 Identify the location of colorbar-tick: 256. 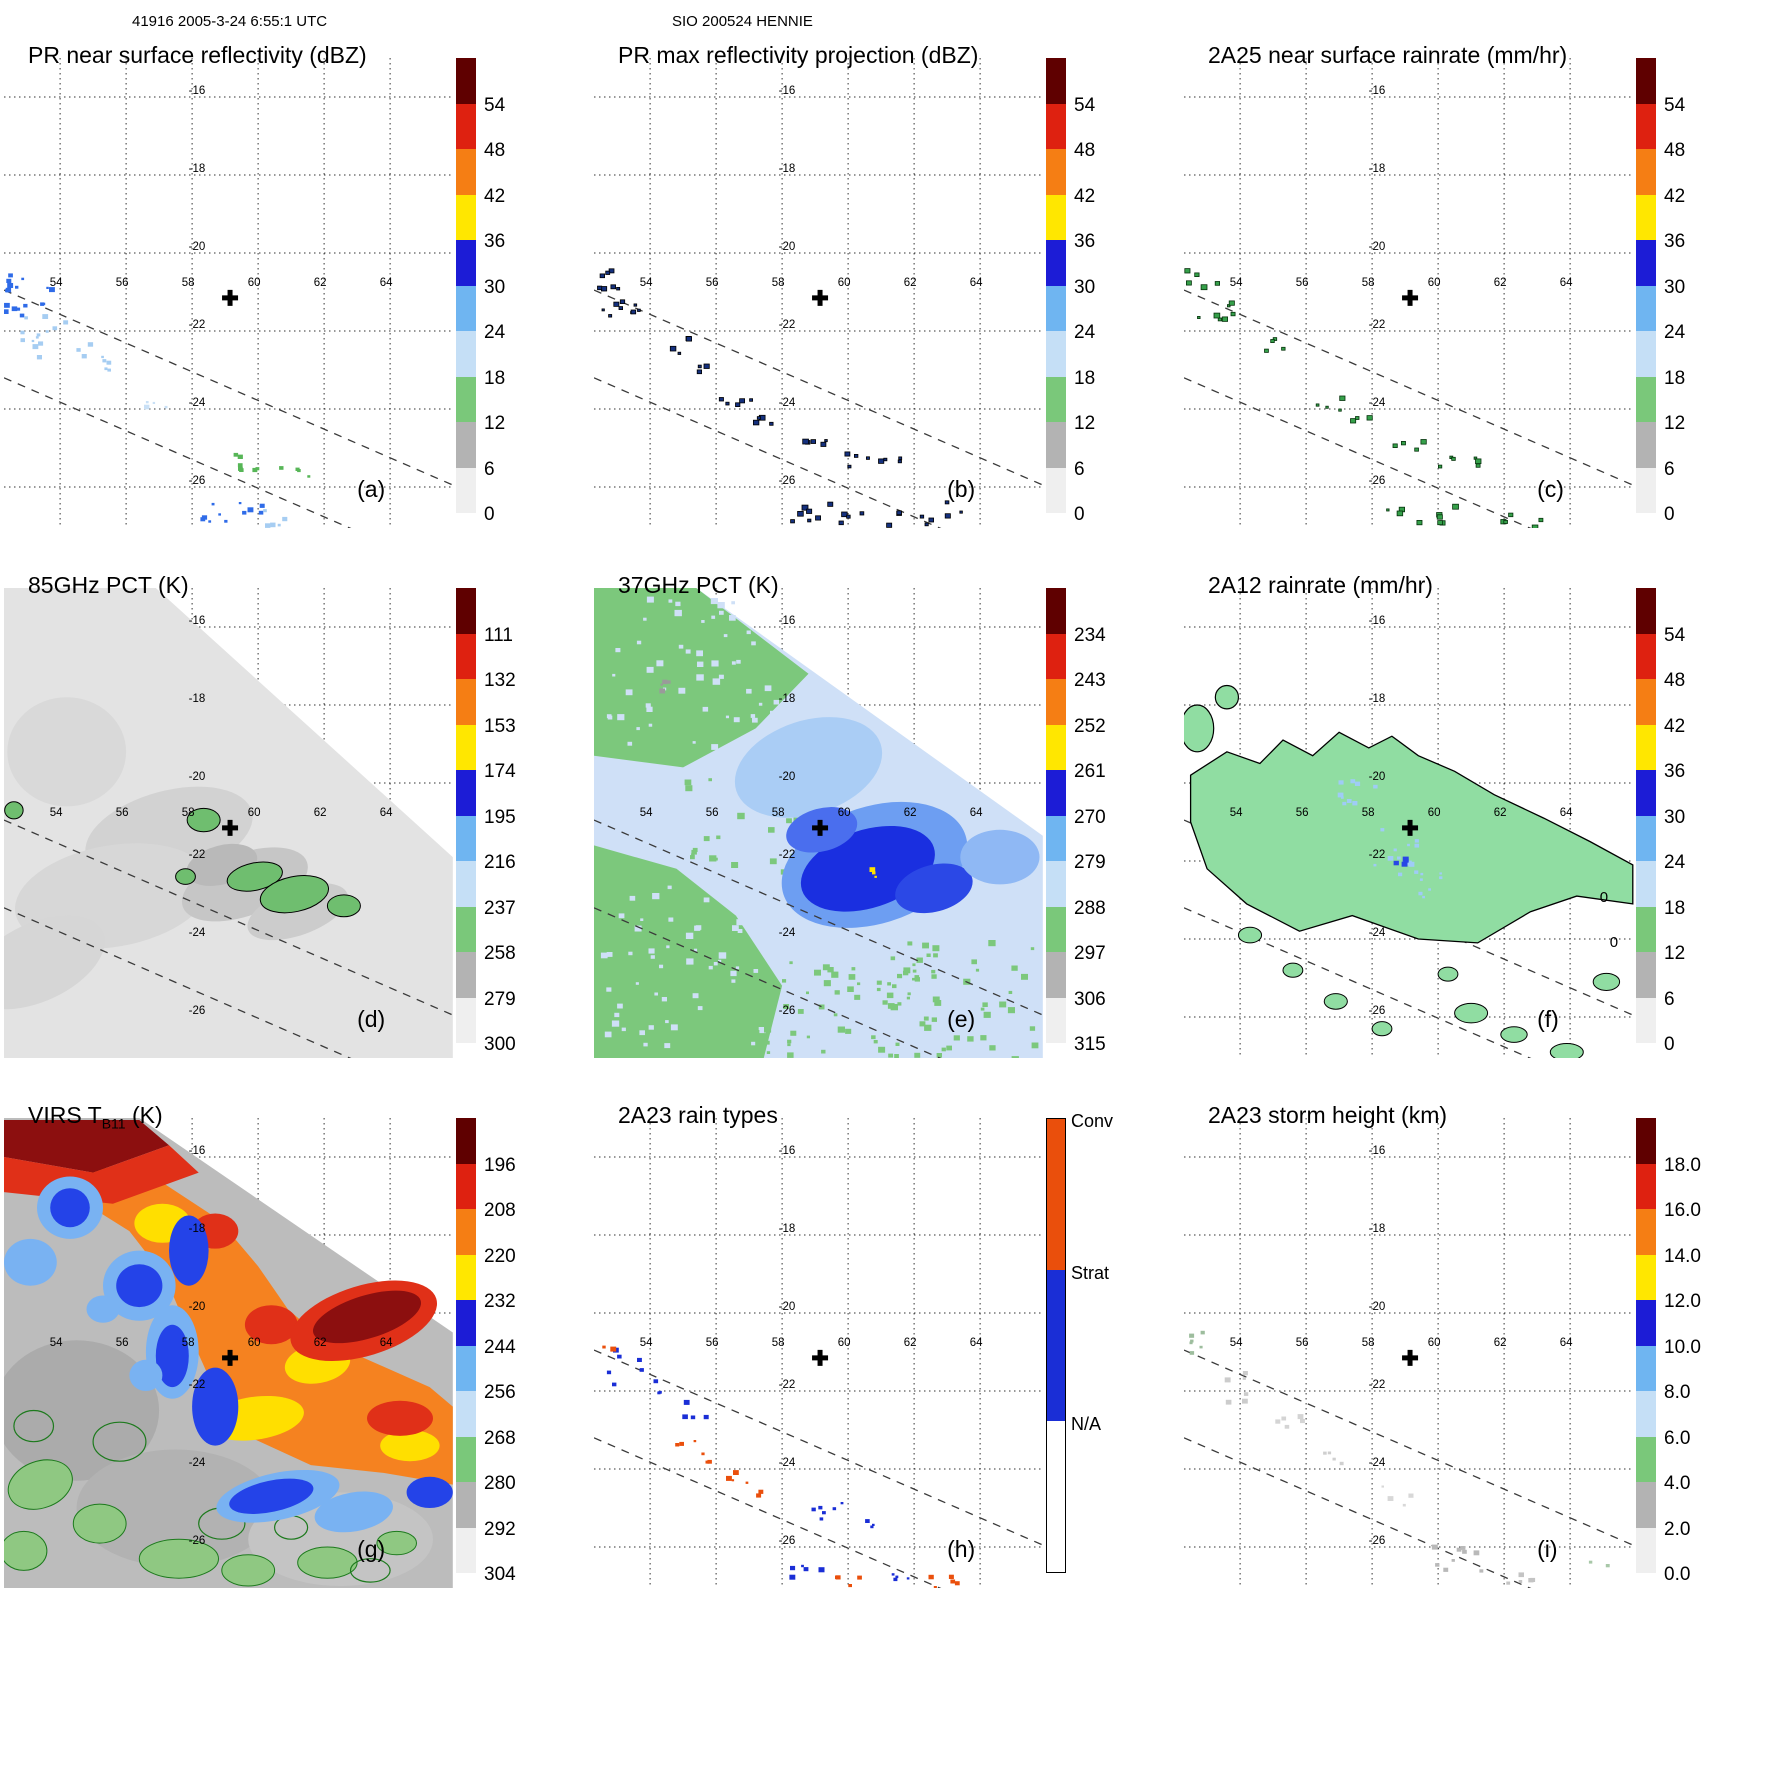
(500, 1392).